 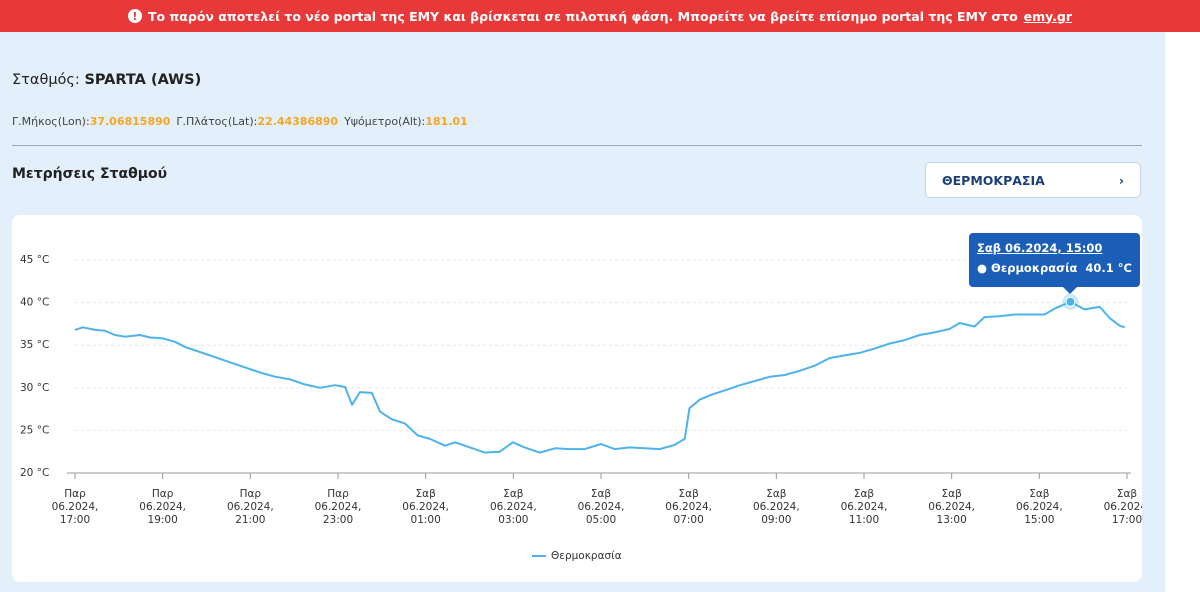 What do you see at coordinates (577, 145) in the screenshot?
I see `divider` at bounding box center [577, 145].